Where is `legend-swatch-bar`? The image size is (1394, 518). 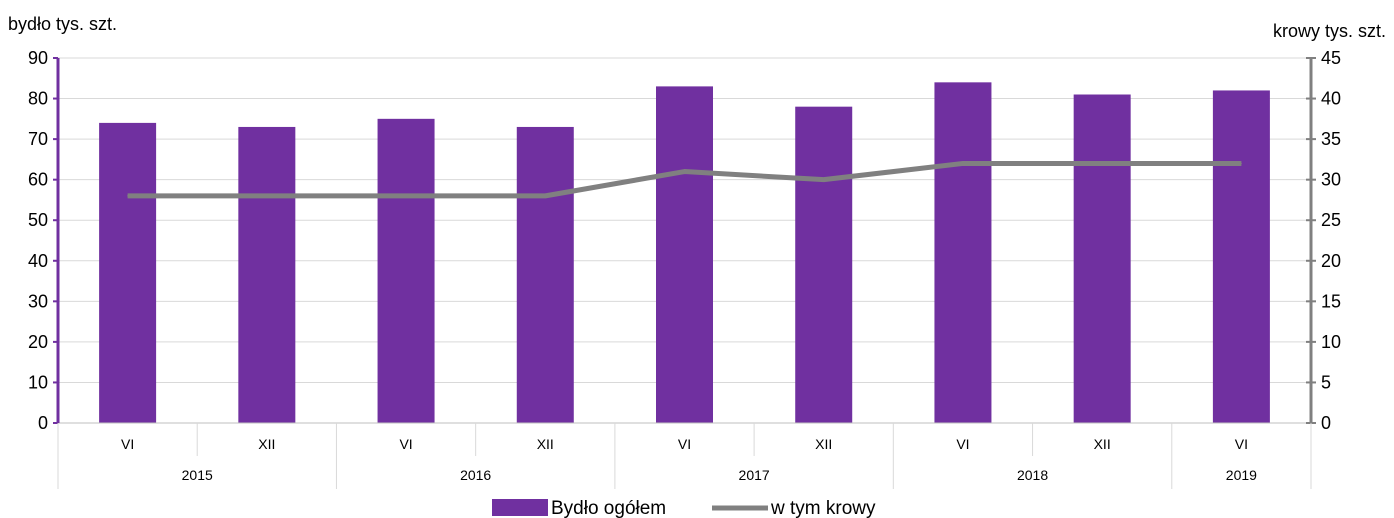
legend-swatch-bar is located at coordinates (520, 507).